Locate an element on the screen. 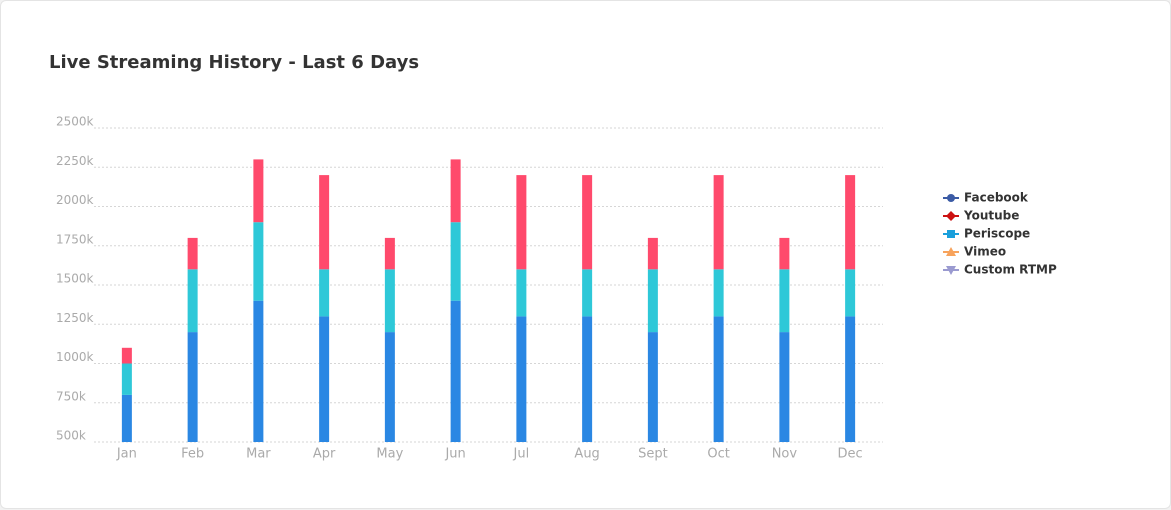 This screenshot has height=510, width=1171. legend-label: Youtube is located at coordinates (991, 216).